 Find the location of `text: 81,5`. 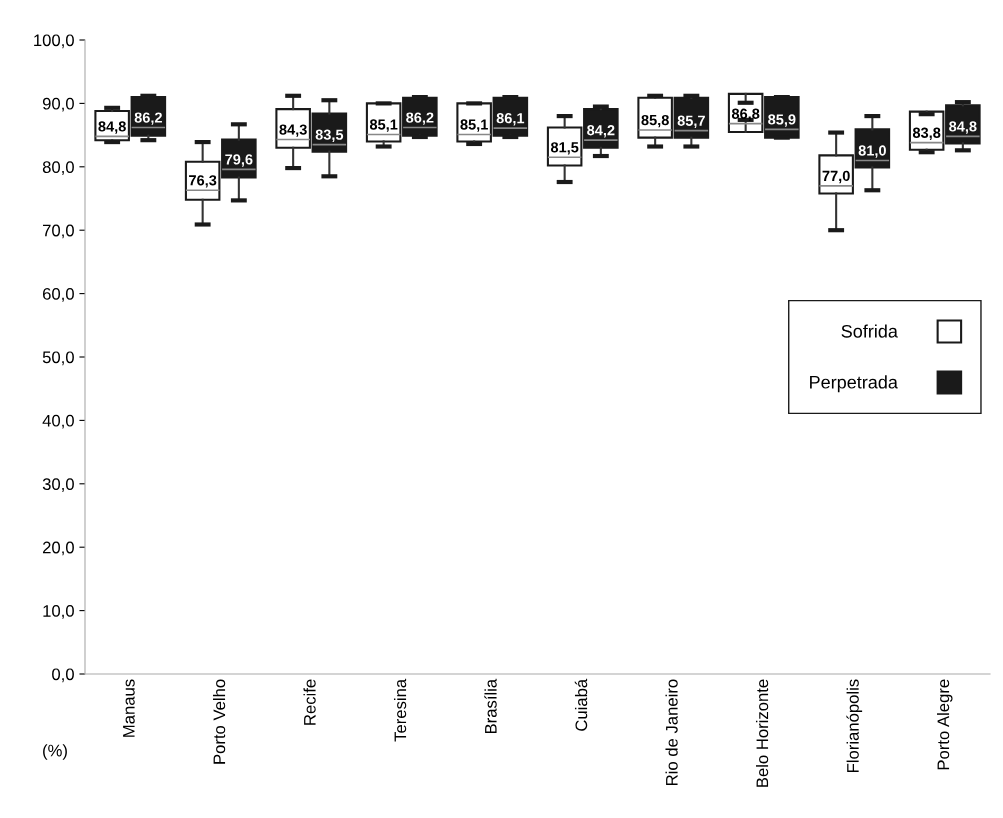

text: 81,5 is located at coordinates (564, 148).